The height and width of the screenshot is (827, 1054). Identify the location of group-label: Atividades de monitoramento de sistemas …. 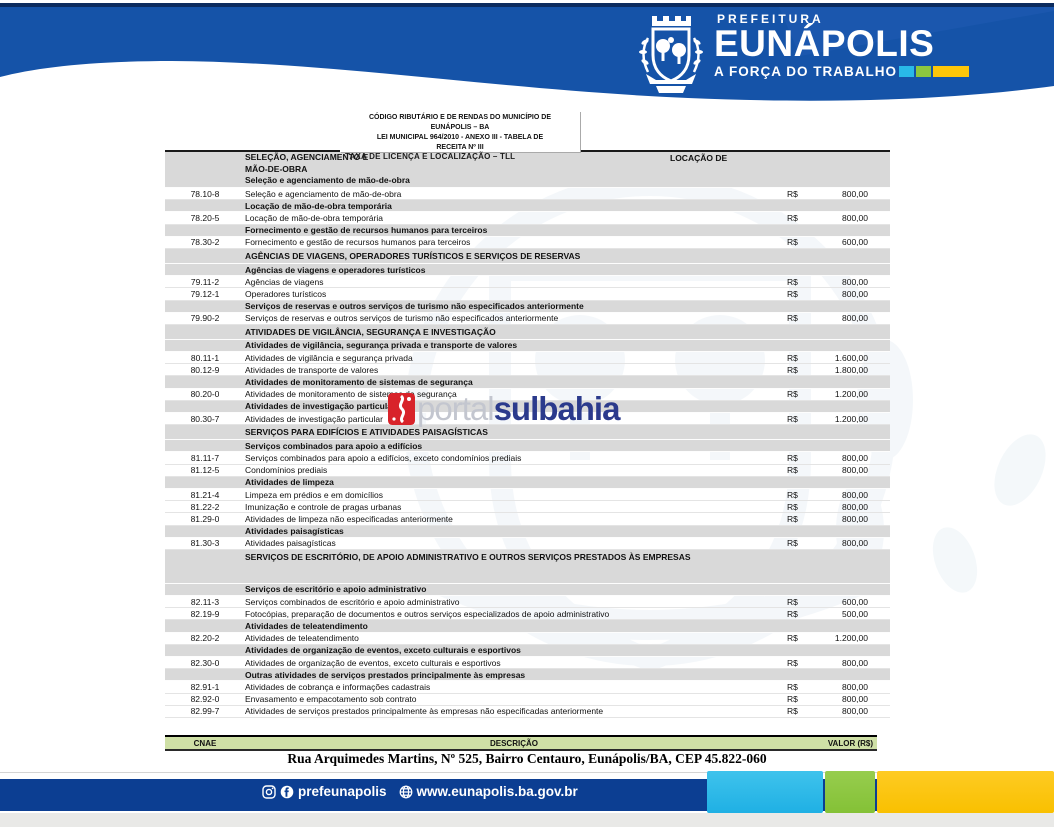
(359, 382).